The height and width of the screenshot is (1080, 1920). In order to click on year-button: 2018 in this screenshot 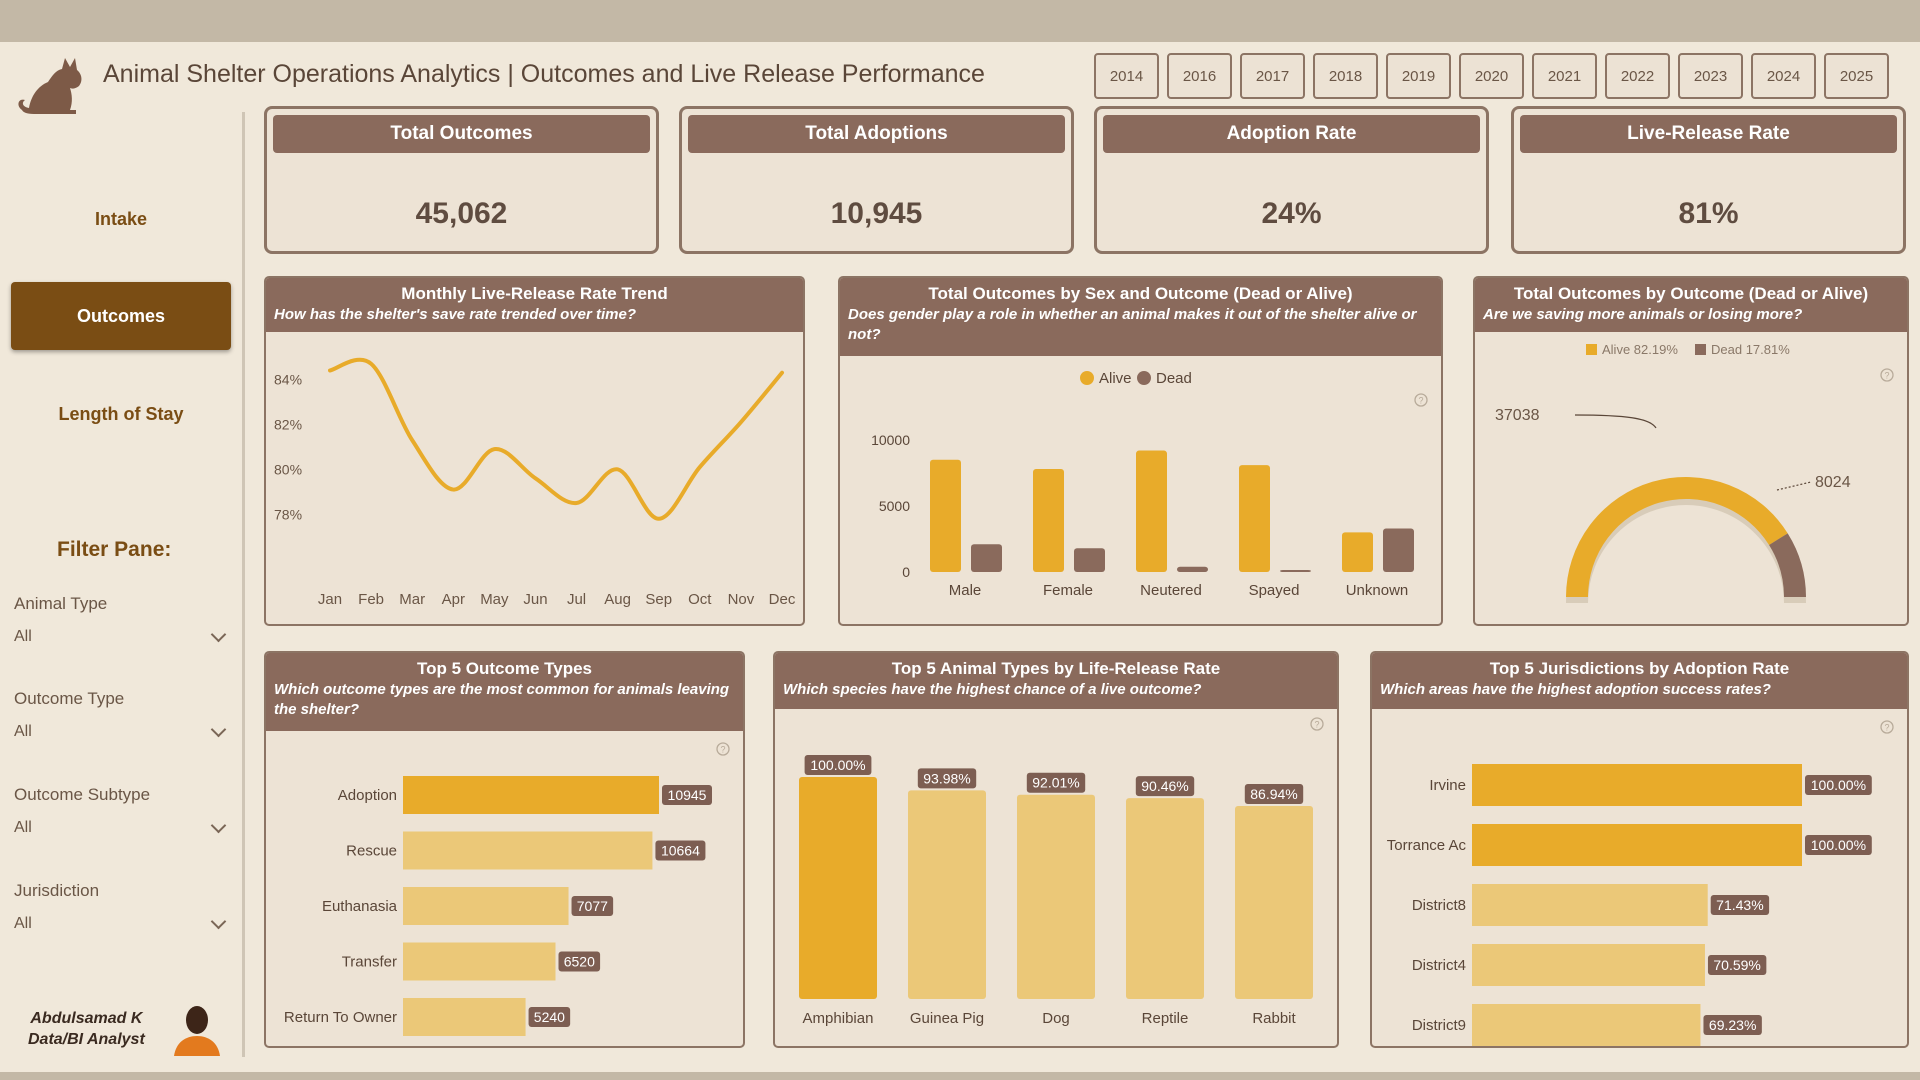, I will do `click(1345, 76)`.